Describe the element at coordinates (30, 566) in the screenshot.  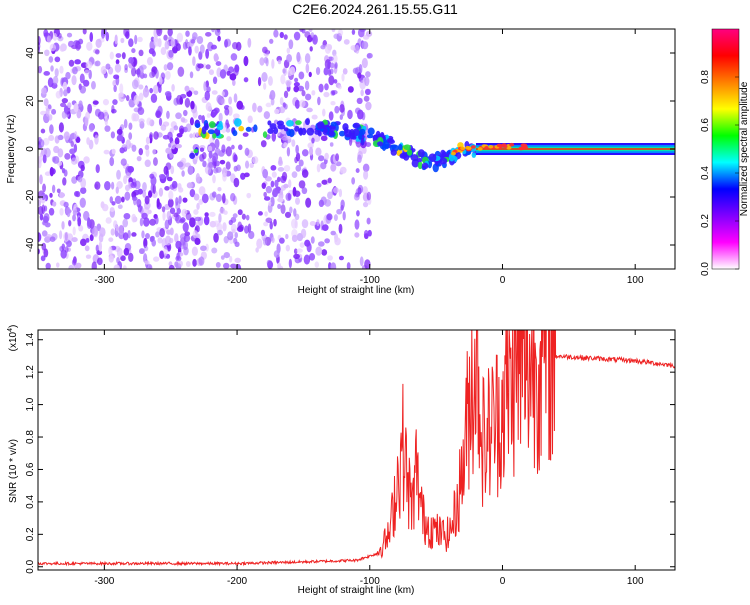
I see `snr-y-tick-label: 0.0` at that location.